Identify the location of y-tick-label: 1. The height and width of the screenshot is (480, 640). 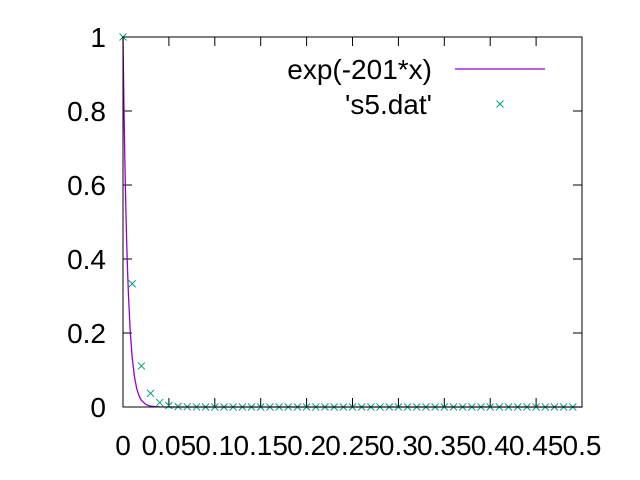
(98, 37).